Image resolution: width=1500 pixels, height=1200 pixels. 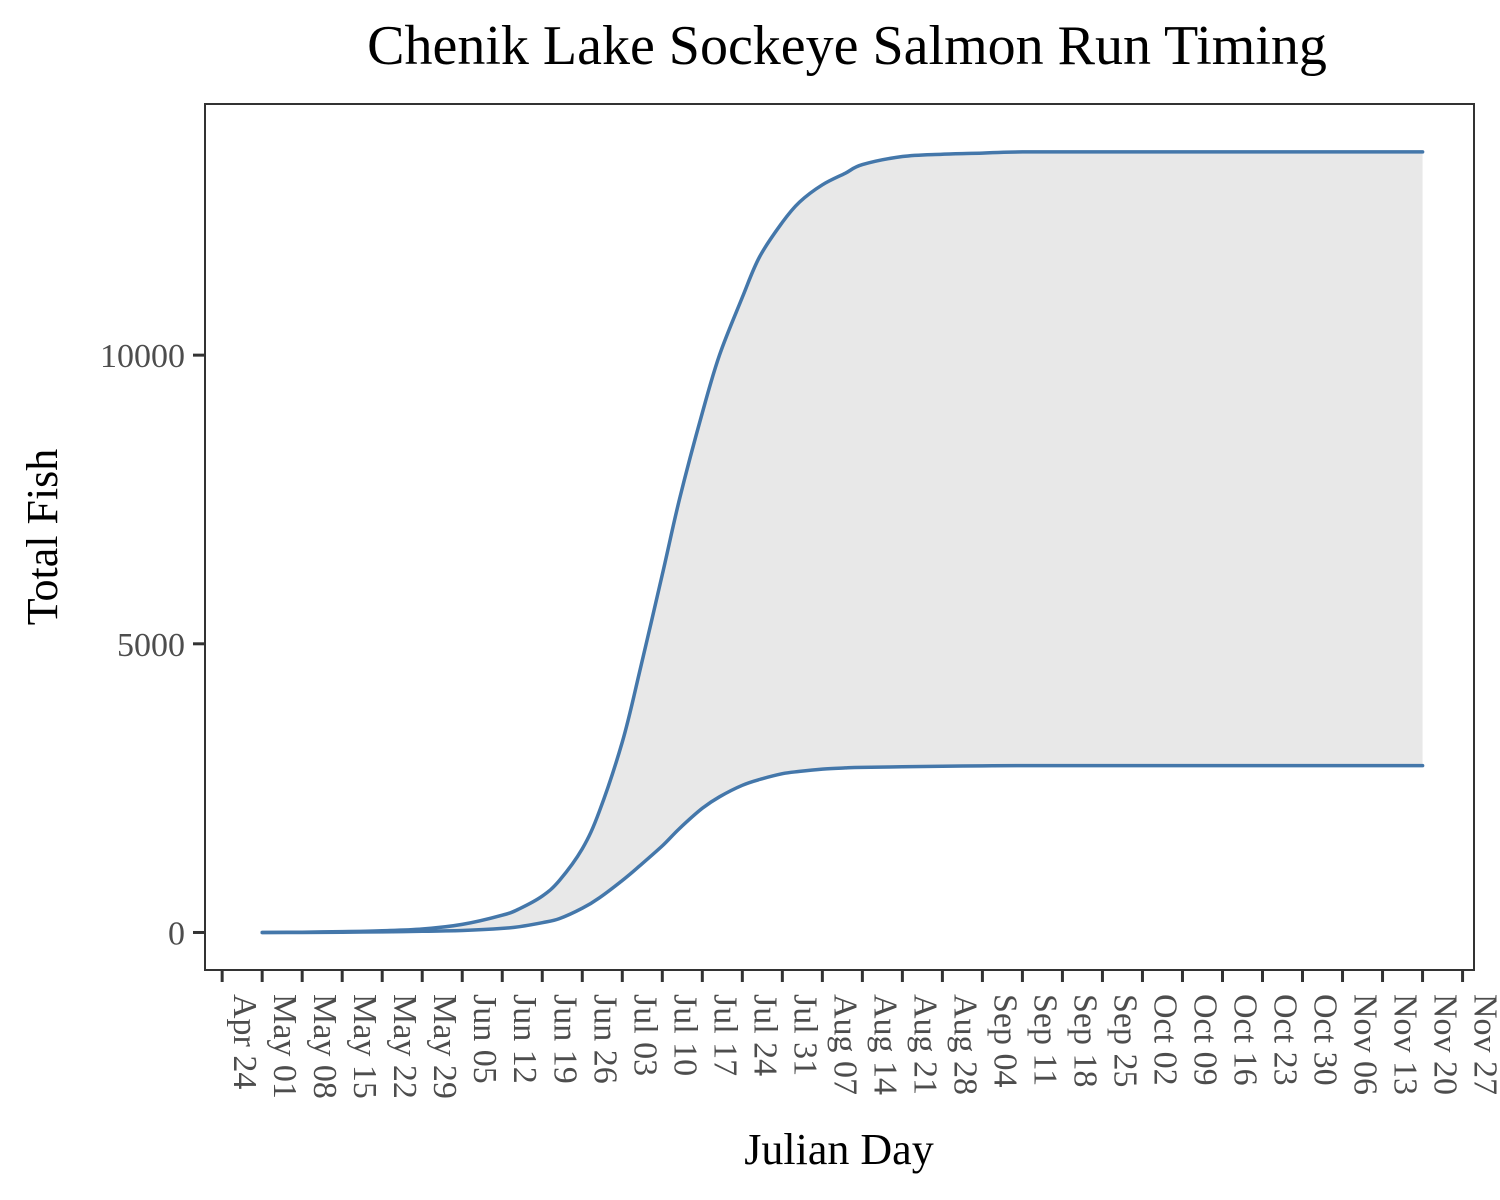 I want to click on x-tick-label: May 22, so click(x=404, y=1046).